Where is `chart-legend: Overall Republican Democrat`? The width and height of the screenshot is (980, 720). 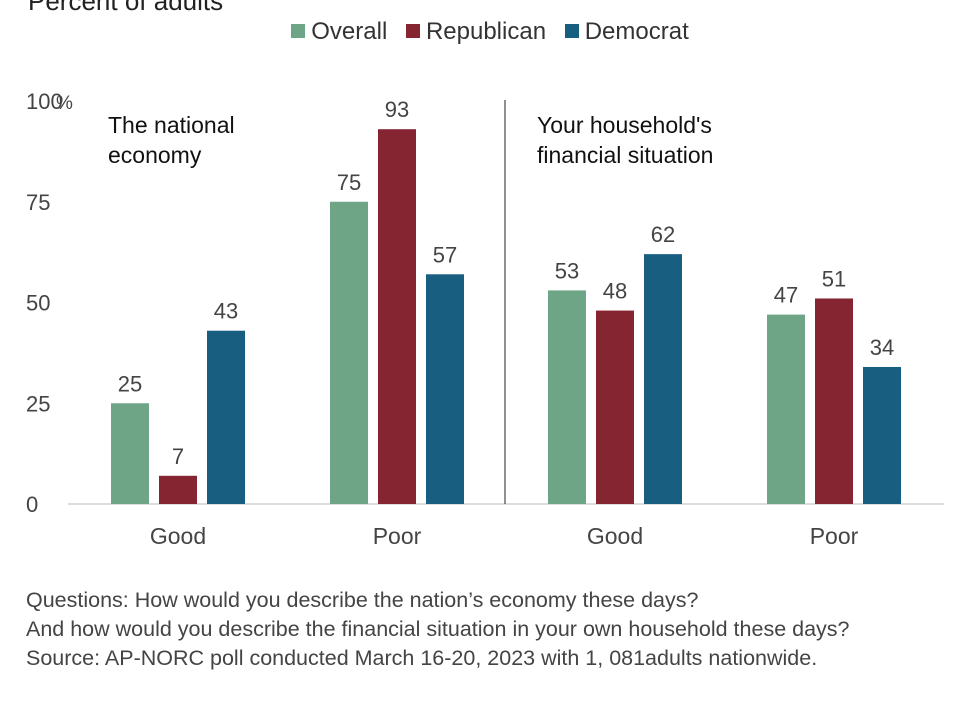
chart-legend: Overall Republican Democrat is located at coordinates (490, 32).